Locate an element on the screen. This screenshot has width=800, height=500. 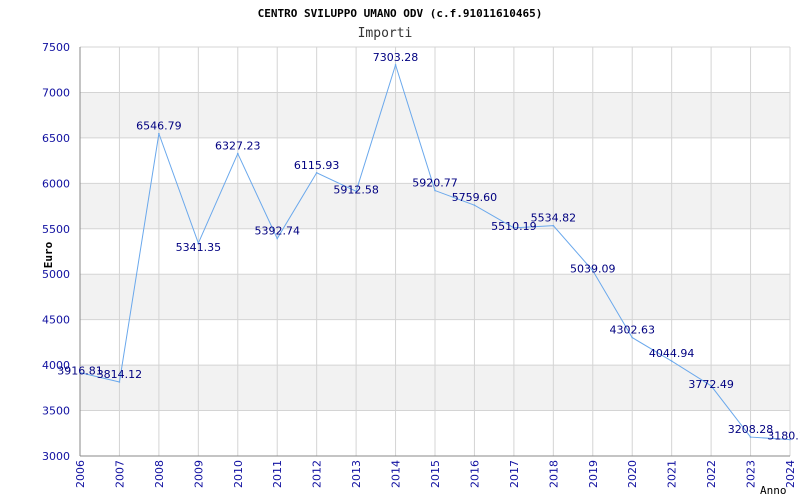
x-tick-label: 2019 is located at coordinates (593, 474).